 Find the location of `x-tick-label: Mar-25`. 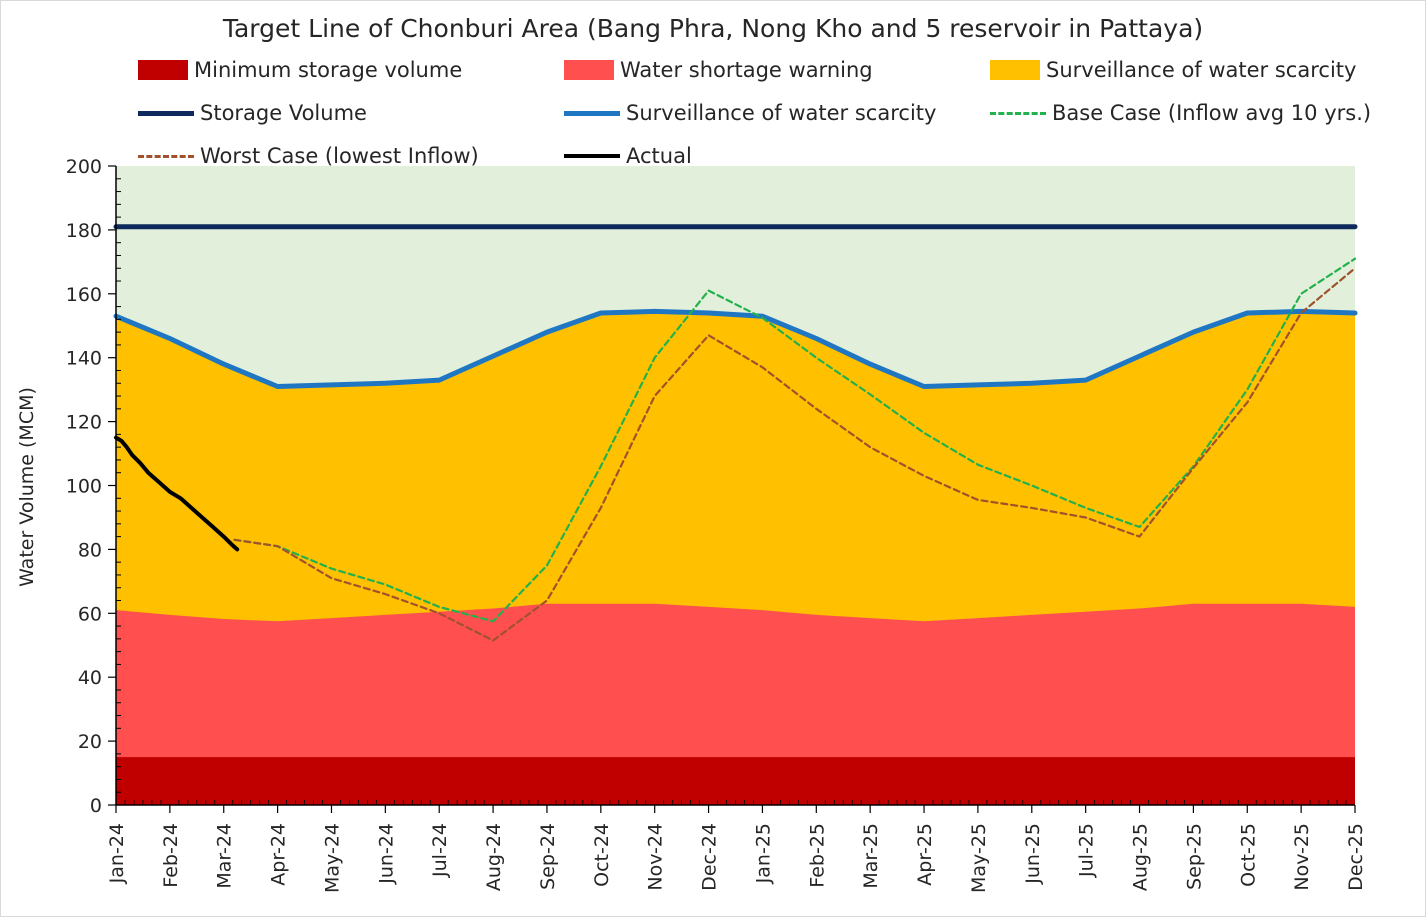

x-tick-label: Mar-25 is located at coordinates (871, 856).